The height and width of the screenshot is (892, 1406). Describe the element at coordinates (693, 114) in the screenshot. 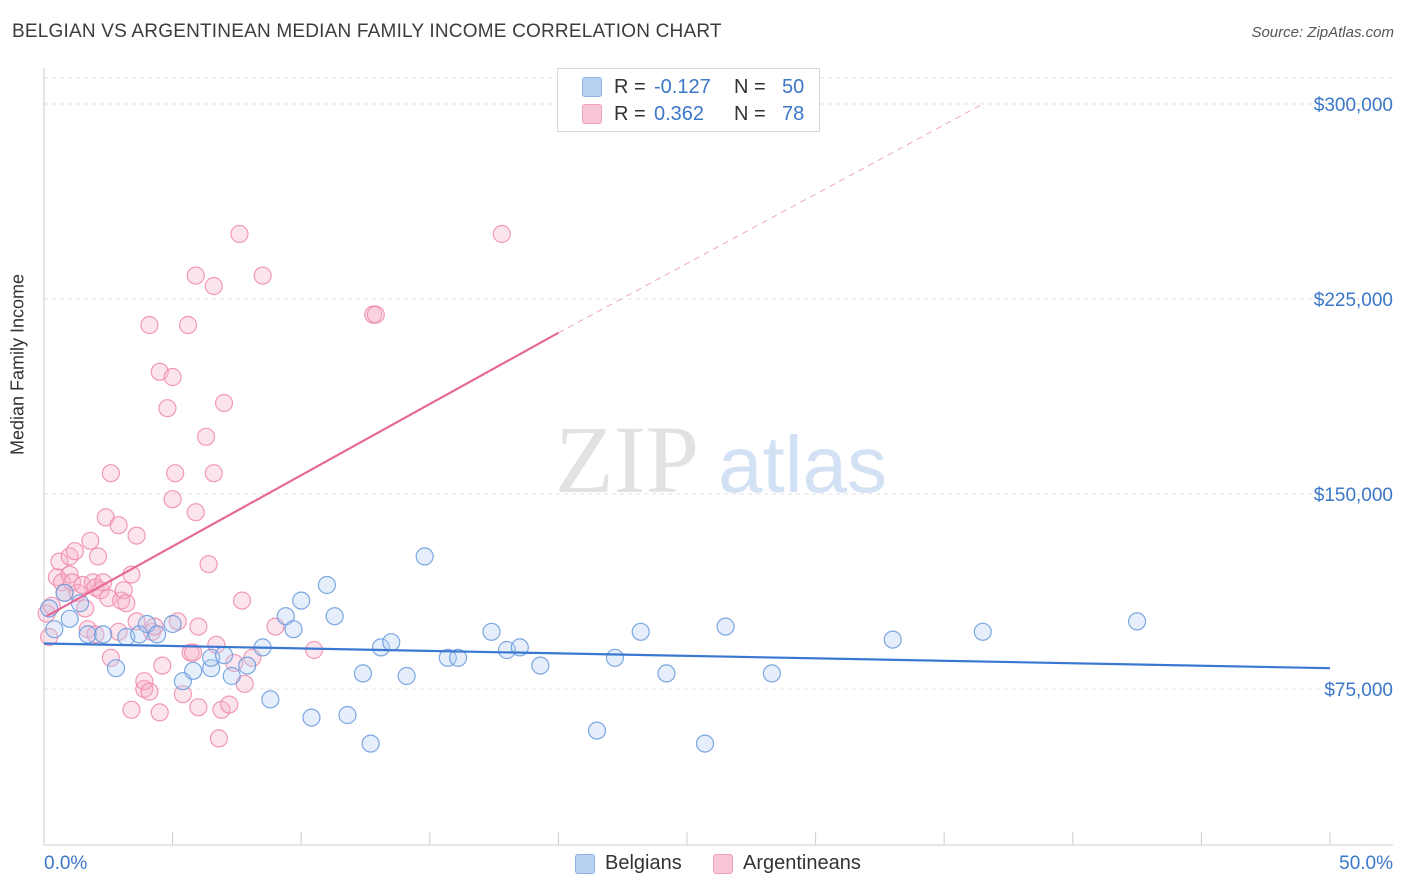

I see `legend-row-argentineans: R = 0.362 N = 78` at that location.